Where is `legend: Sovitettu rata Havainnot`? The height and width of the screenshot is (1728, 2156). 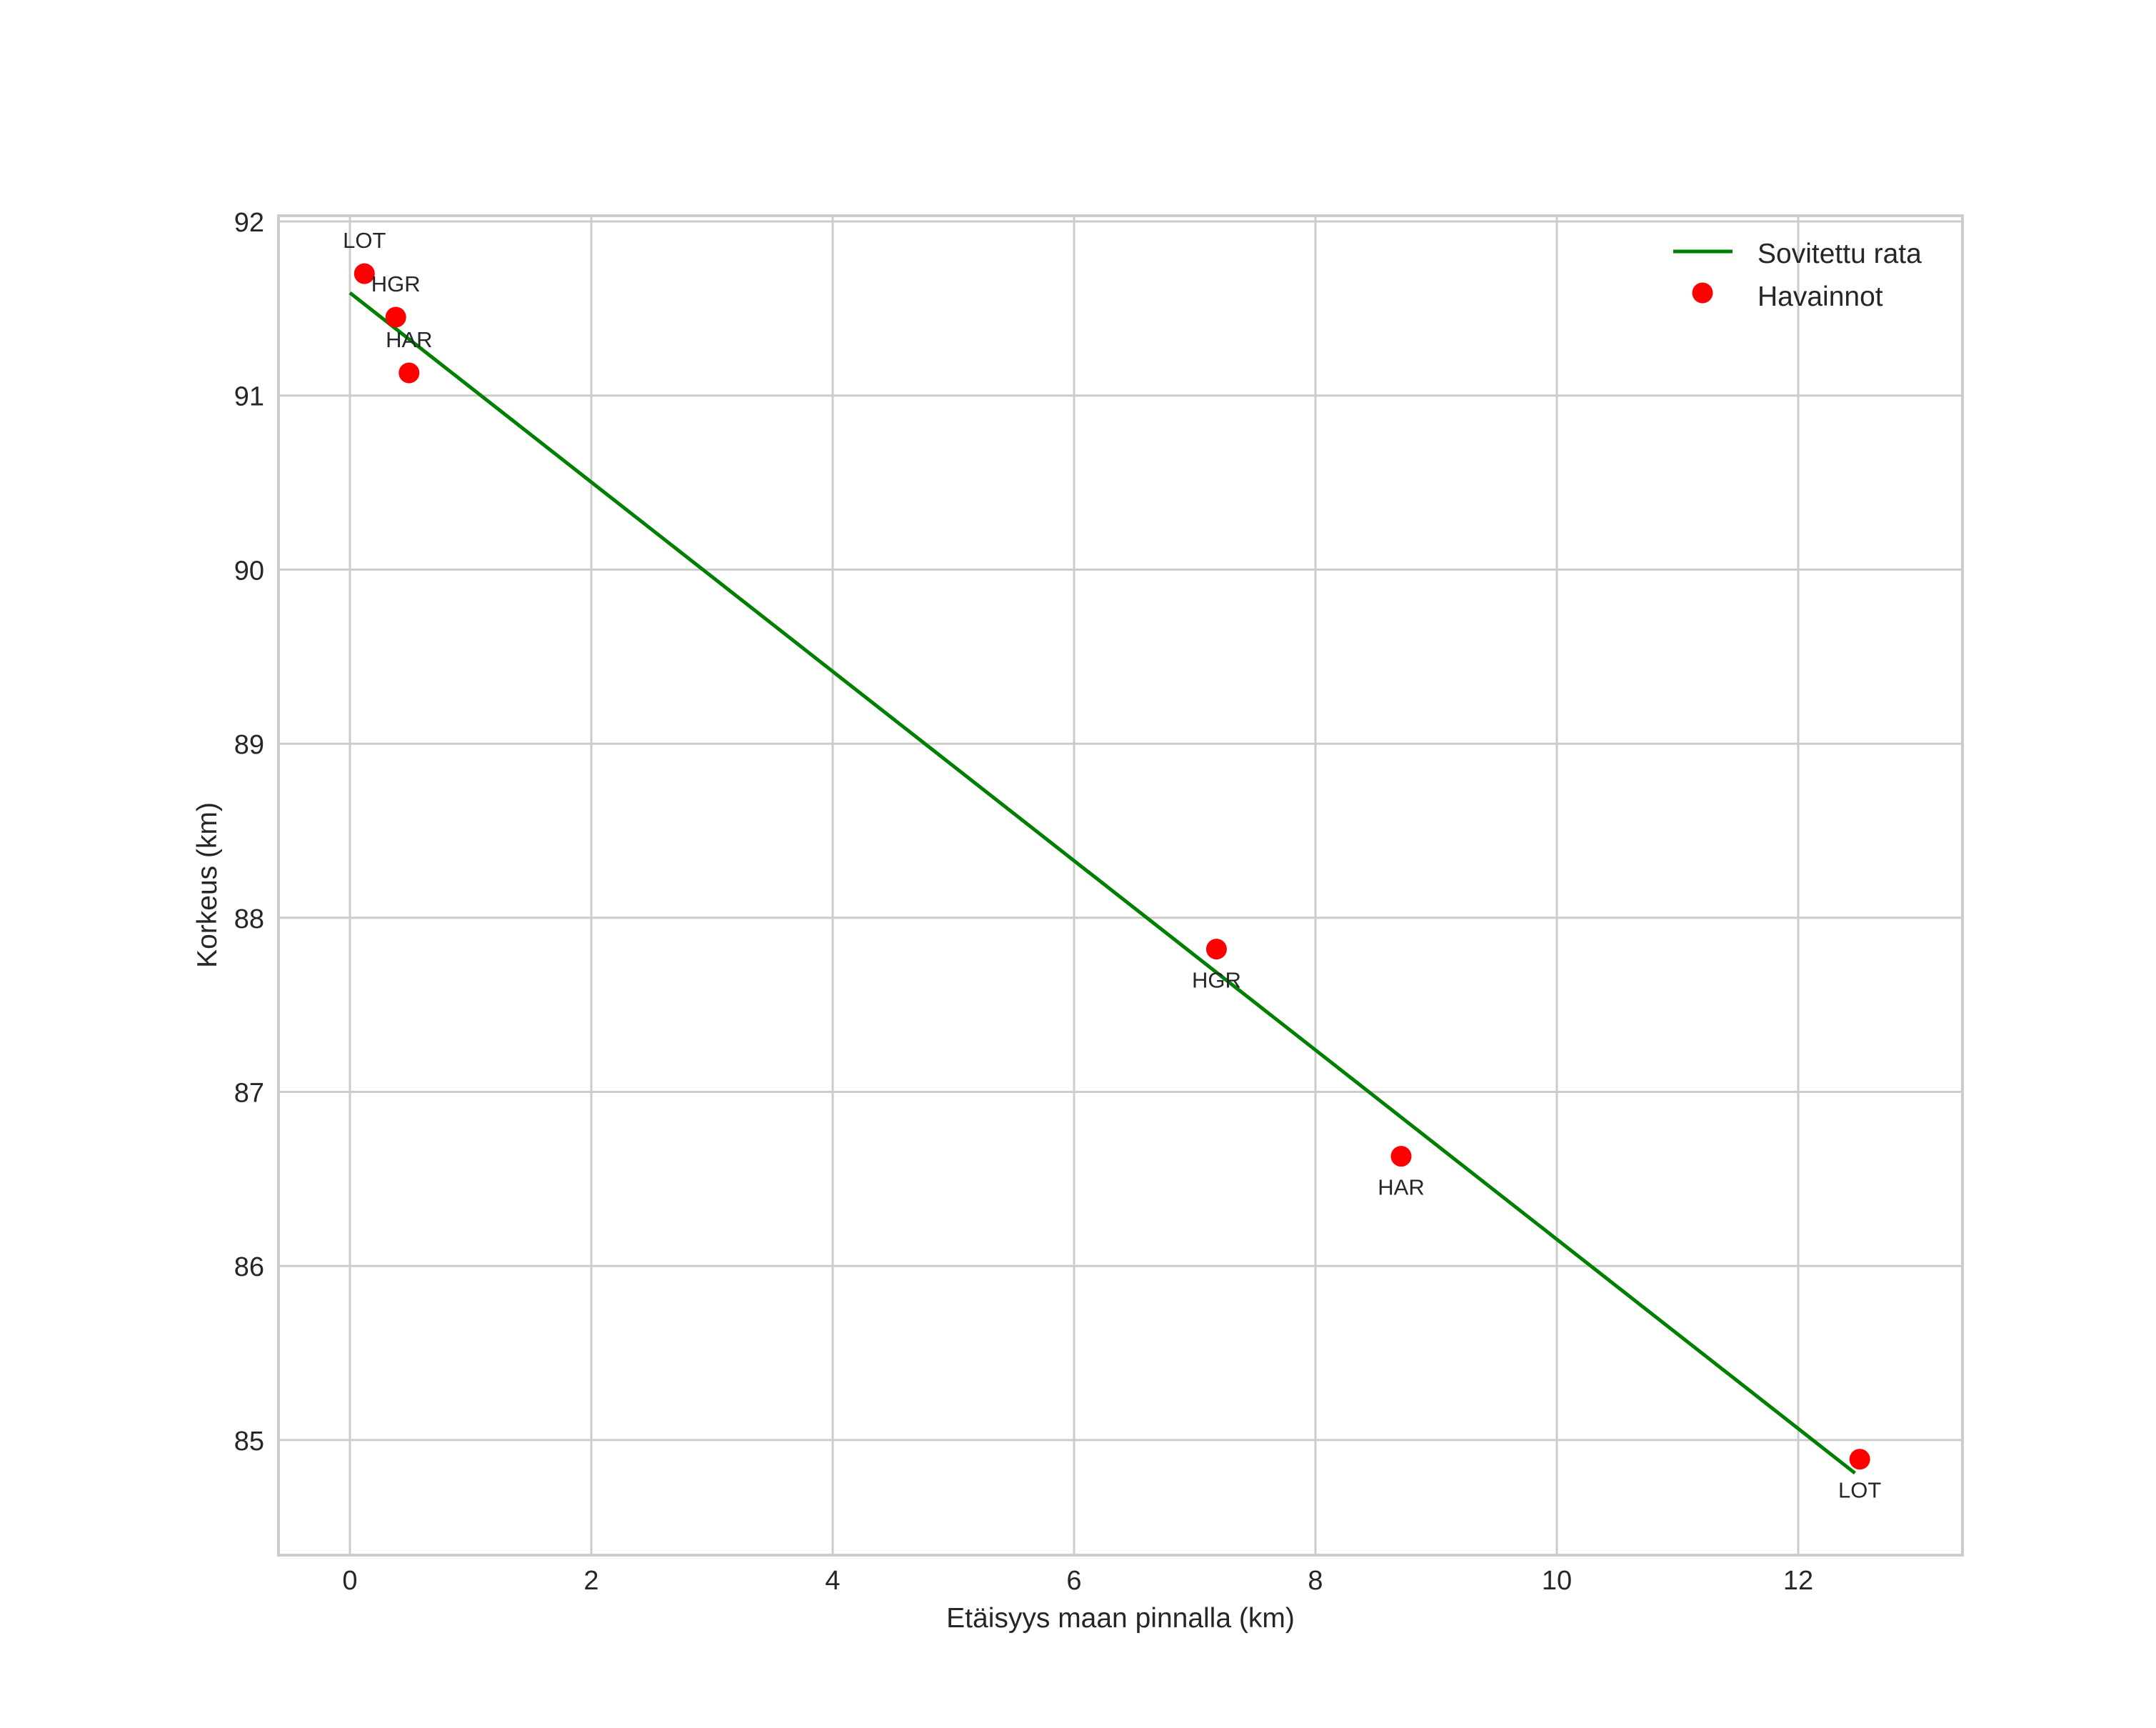
legend: Sovitettu rata Havainnot is located at coordinates (1798, 275).